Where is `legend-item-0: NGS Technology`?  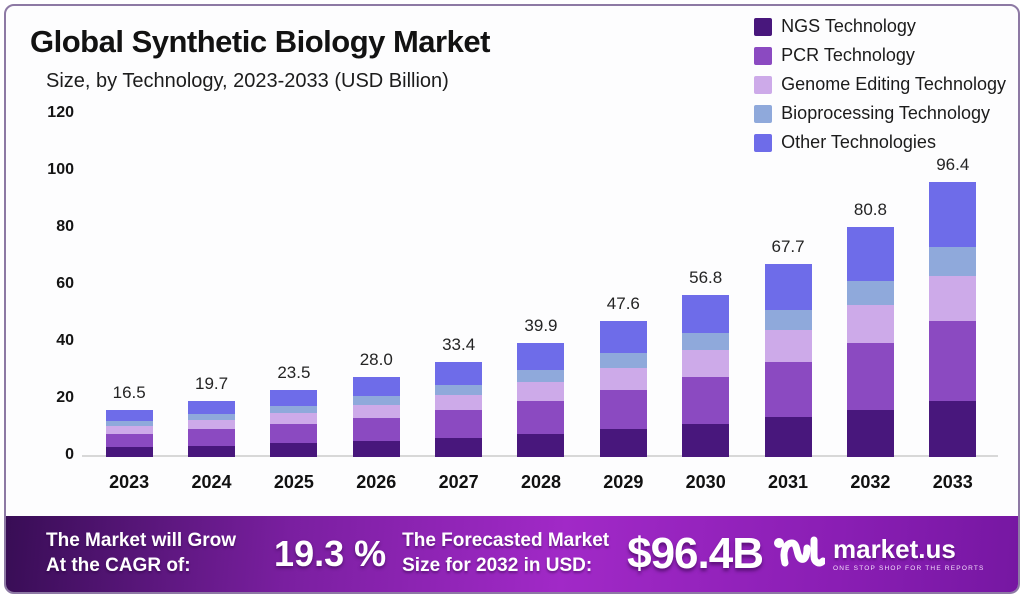 legend-item-0: NGS Technology is located at coordinates (880, 26).